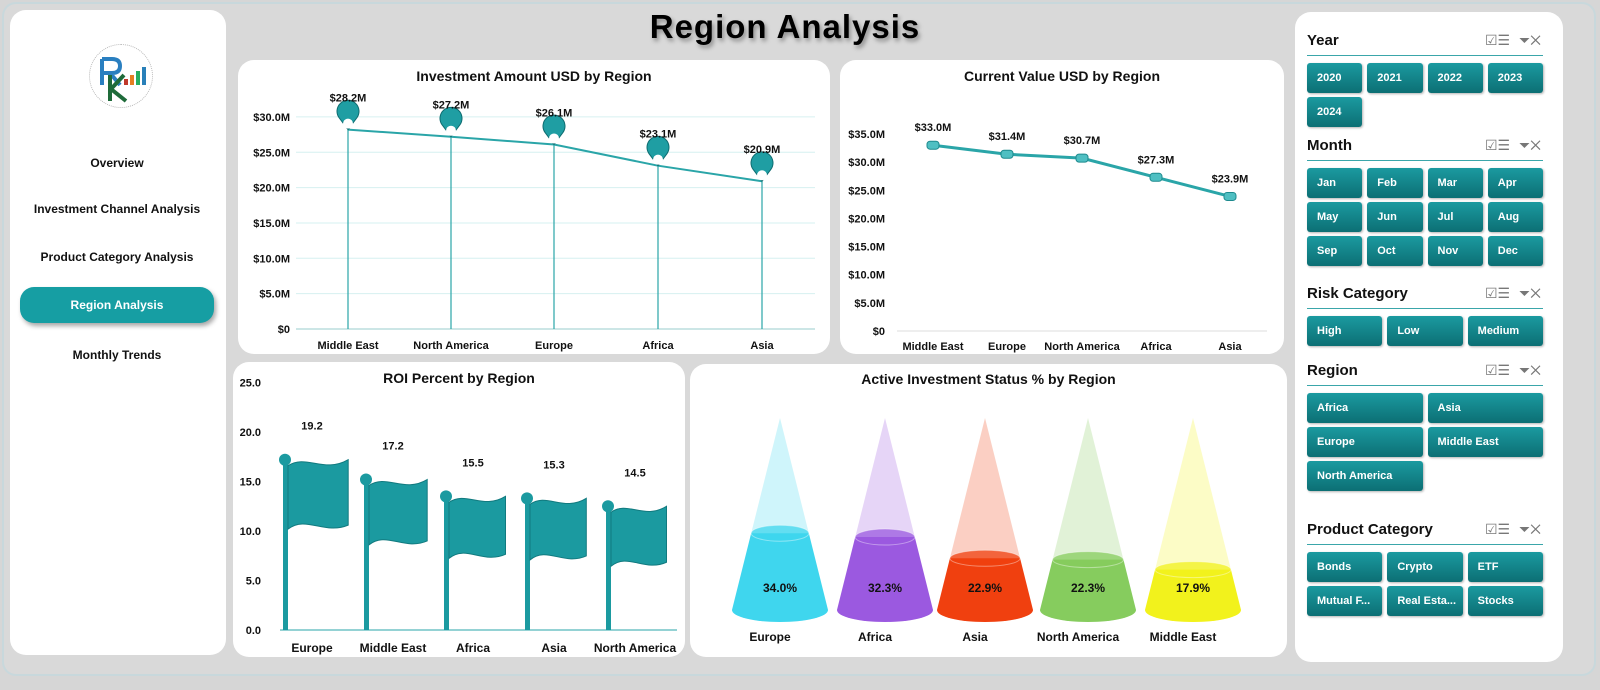  Describe the element at coordinates (1395, 217) in the screenshot. I see `slicer-button: Jun` at that location.